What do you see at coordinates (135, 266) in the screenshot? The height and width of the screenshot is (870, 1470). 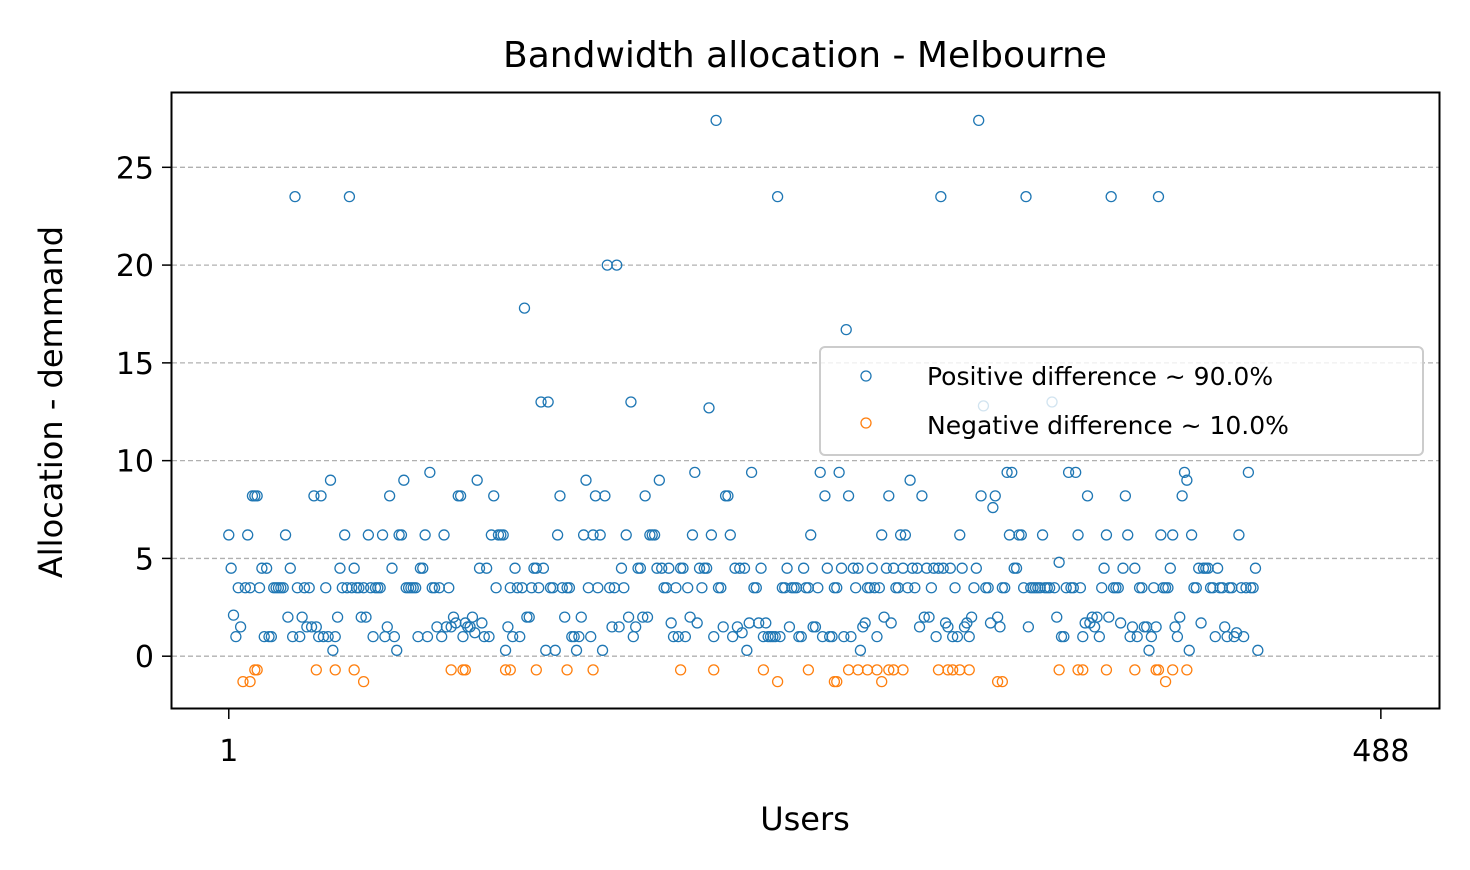 I see `y-tick-label: 20` at bounding box center [135, 266].